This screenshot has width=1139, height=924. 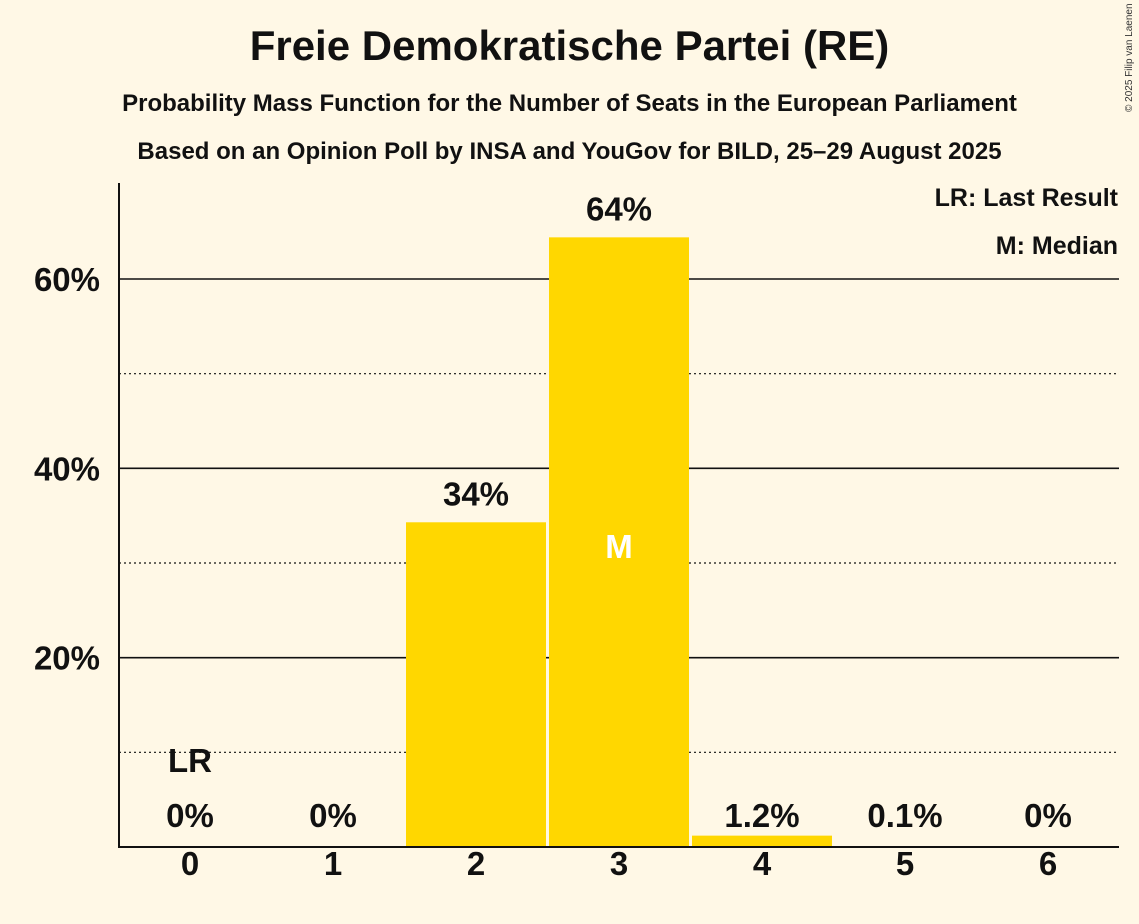 What do you see at coordinates (476, 863) in the screenshot?
I see `x-tick-label: 2` at bounding box center [476, 863].